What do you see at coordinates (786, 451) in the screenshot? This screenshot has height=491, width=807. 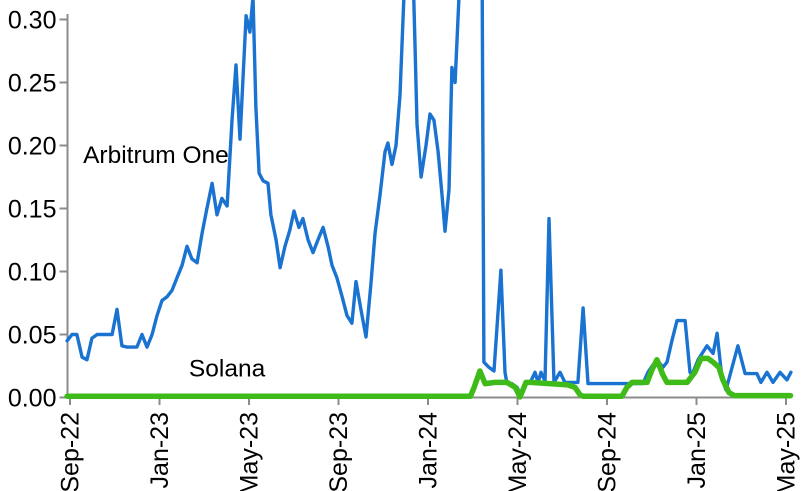 I see `x-tick-label: May-25` at bounding box center [786, 451].